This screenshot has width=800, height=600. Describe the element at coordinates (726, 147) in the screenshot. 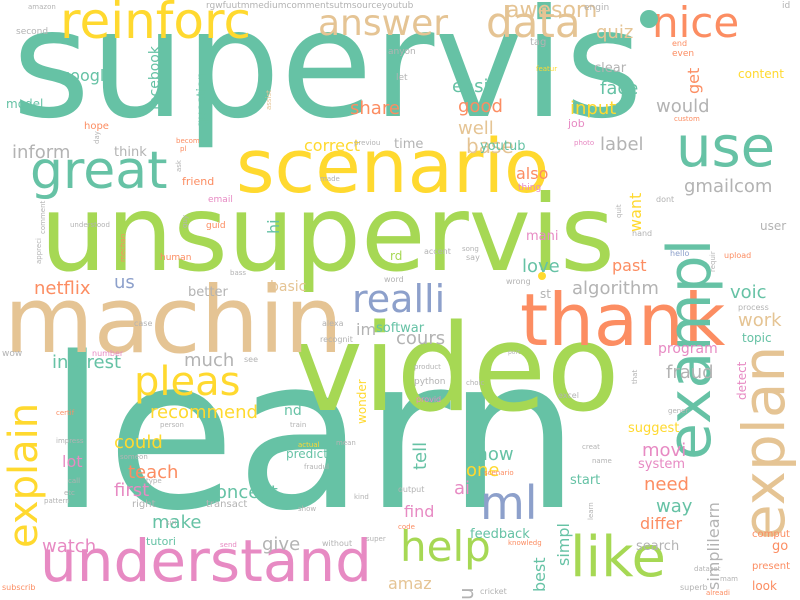

I see `word-use: use` at that location.